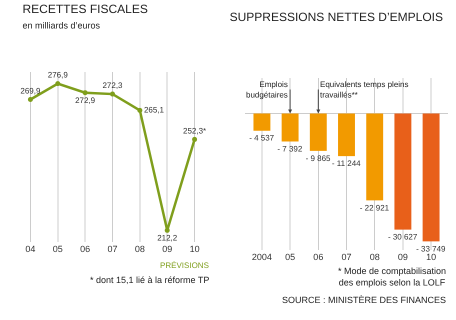 The image size is (456, 320). I want to click on data-label: 269,9, so click(30, 91).